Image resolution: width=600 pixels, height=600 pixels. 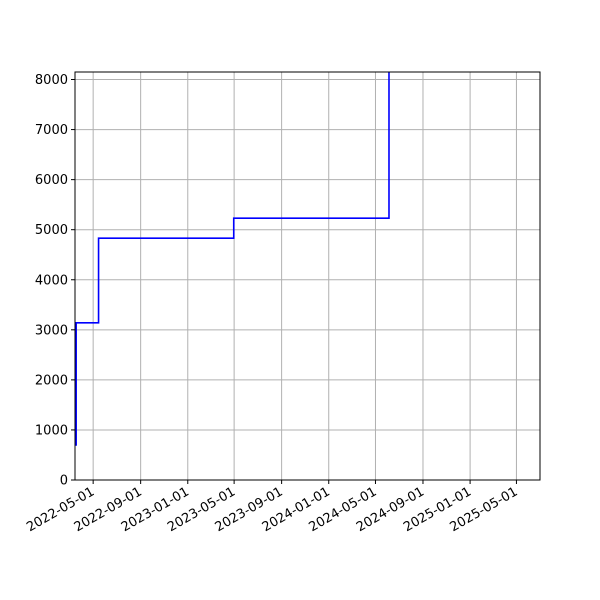 What do you see at coordinates (51, 280) in the screenshot?
I see `y-tick-label: 4000` at bounding box center [51, 280].